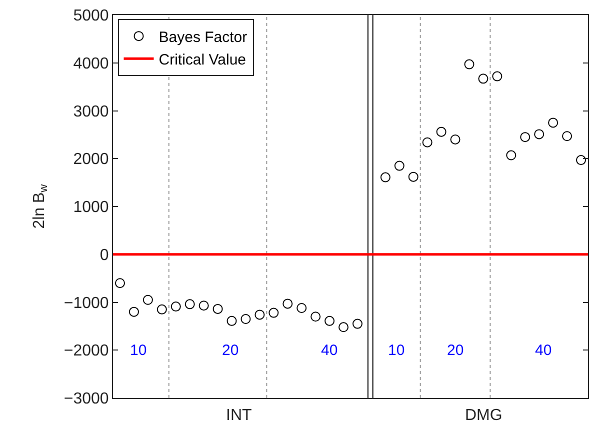  I want to click on y-tick-label: 1000, so click(91, 207).